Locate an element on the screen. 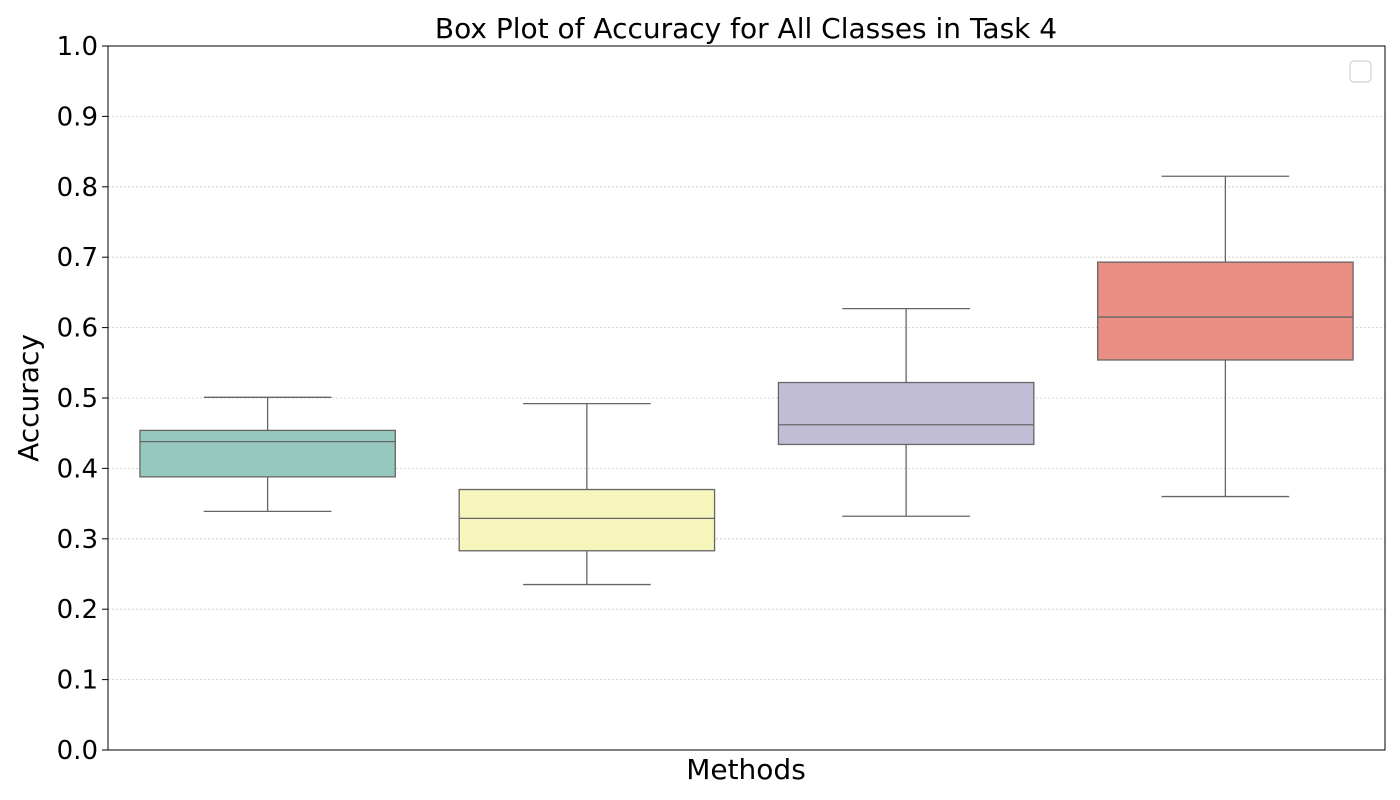  y-tick-label: 0.1 is located at coordinates (77, 681).